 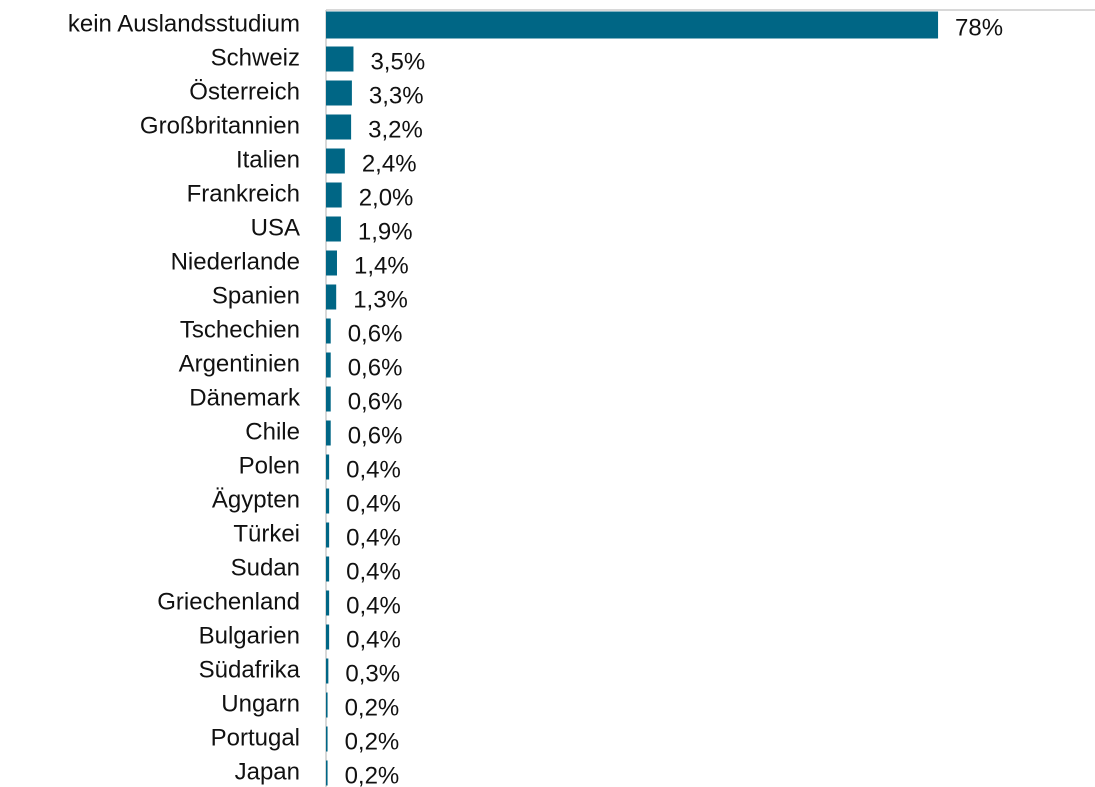 What do you see at coordinates (979, 27) in the screenshot?
I see `value-label: 78%` at bounding box center [979, 27].